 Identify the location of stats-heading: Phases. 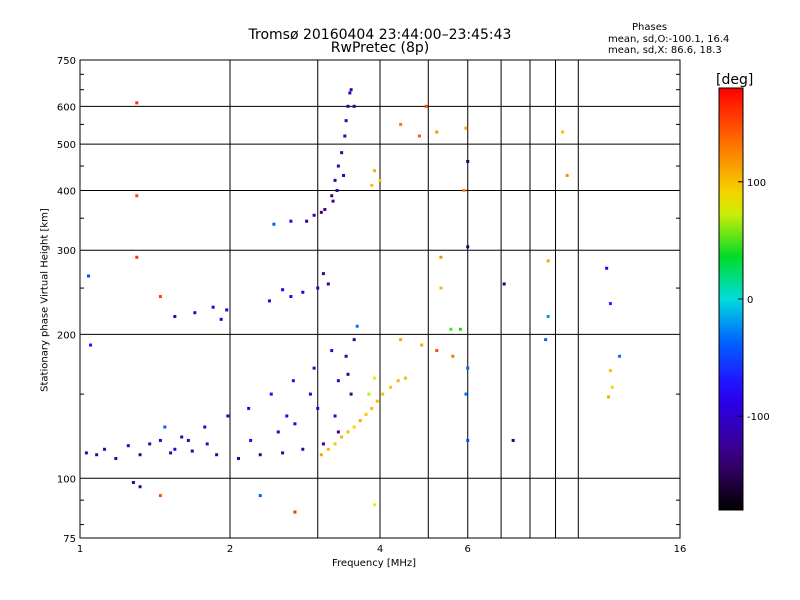
(650, 27).